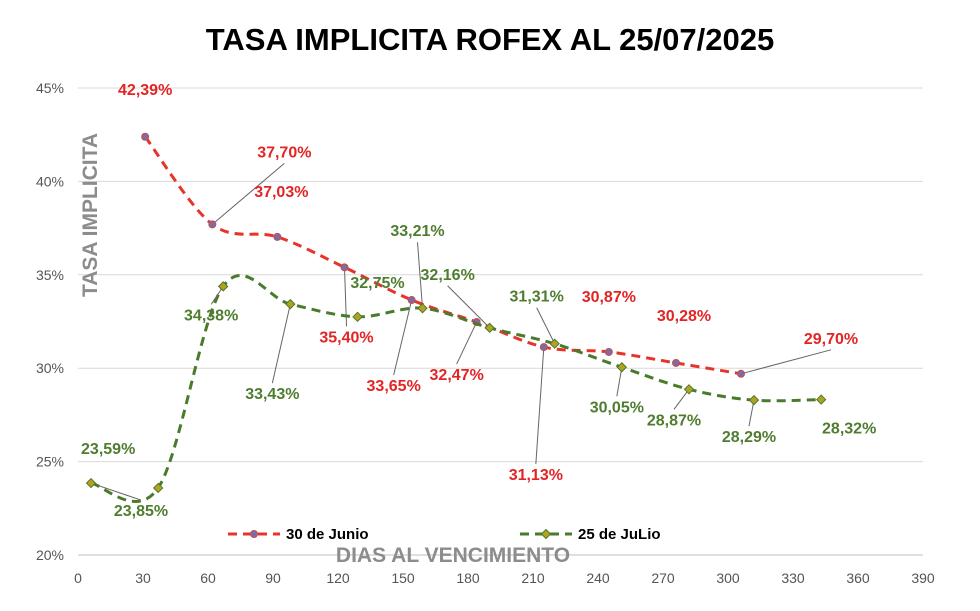  What do you see at coordinates (858, 578) in the screenshot?
I see `x-tick-label: 360` at bounding box center [858, 578].